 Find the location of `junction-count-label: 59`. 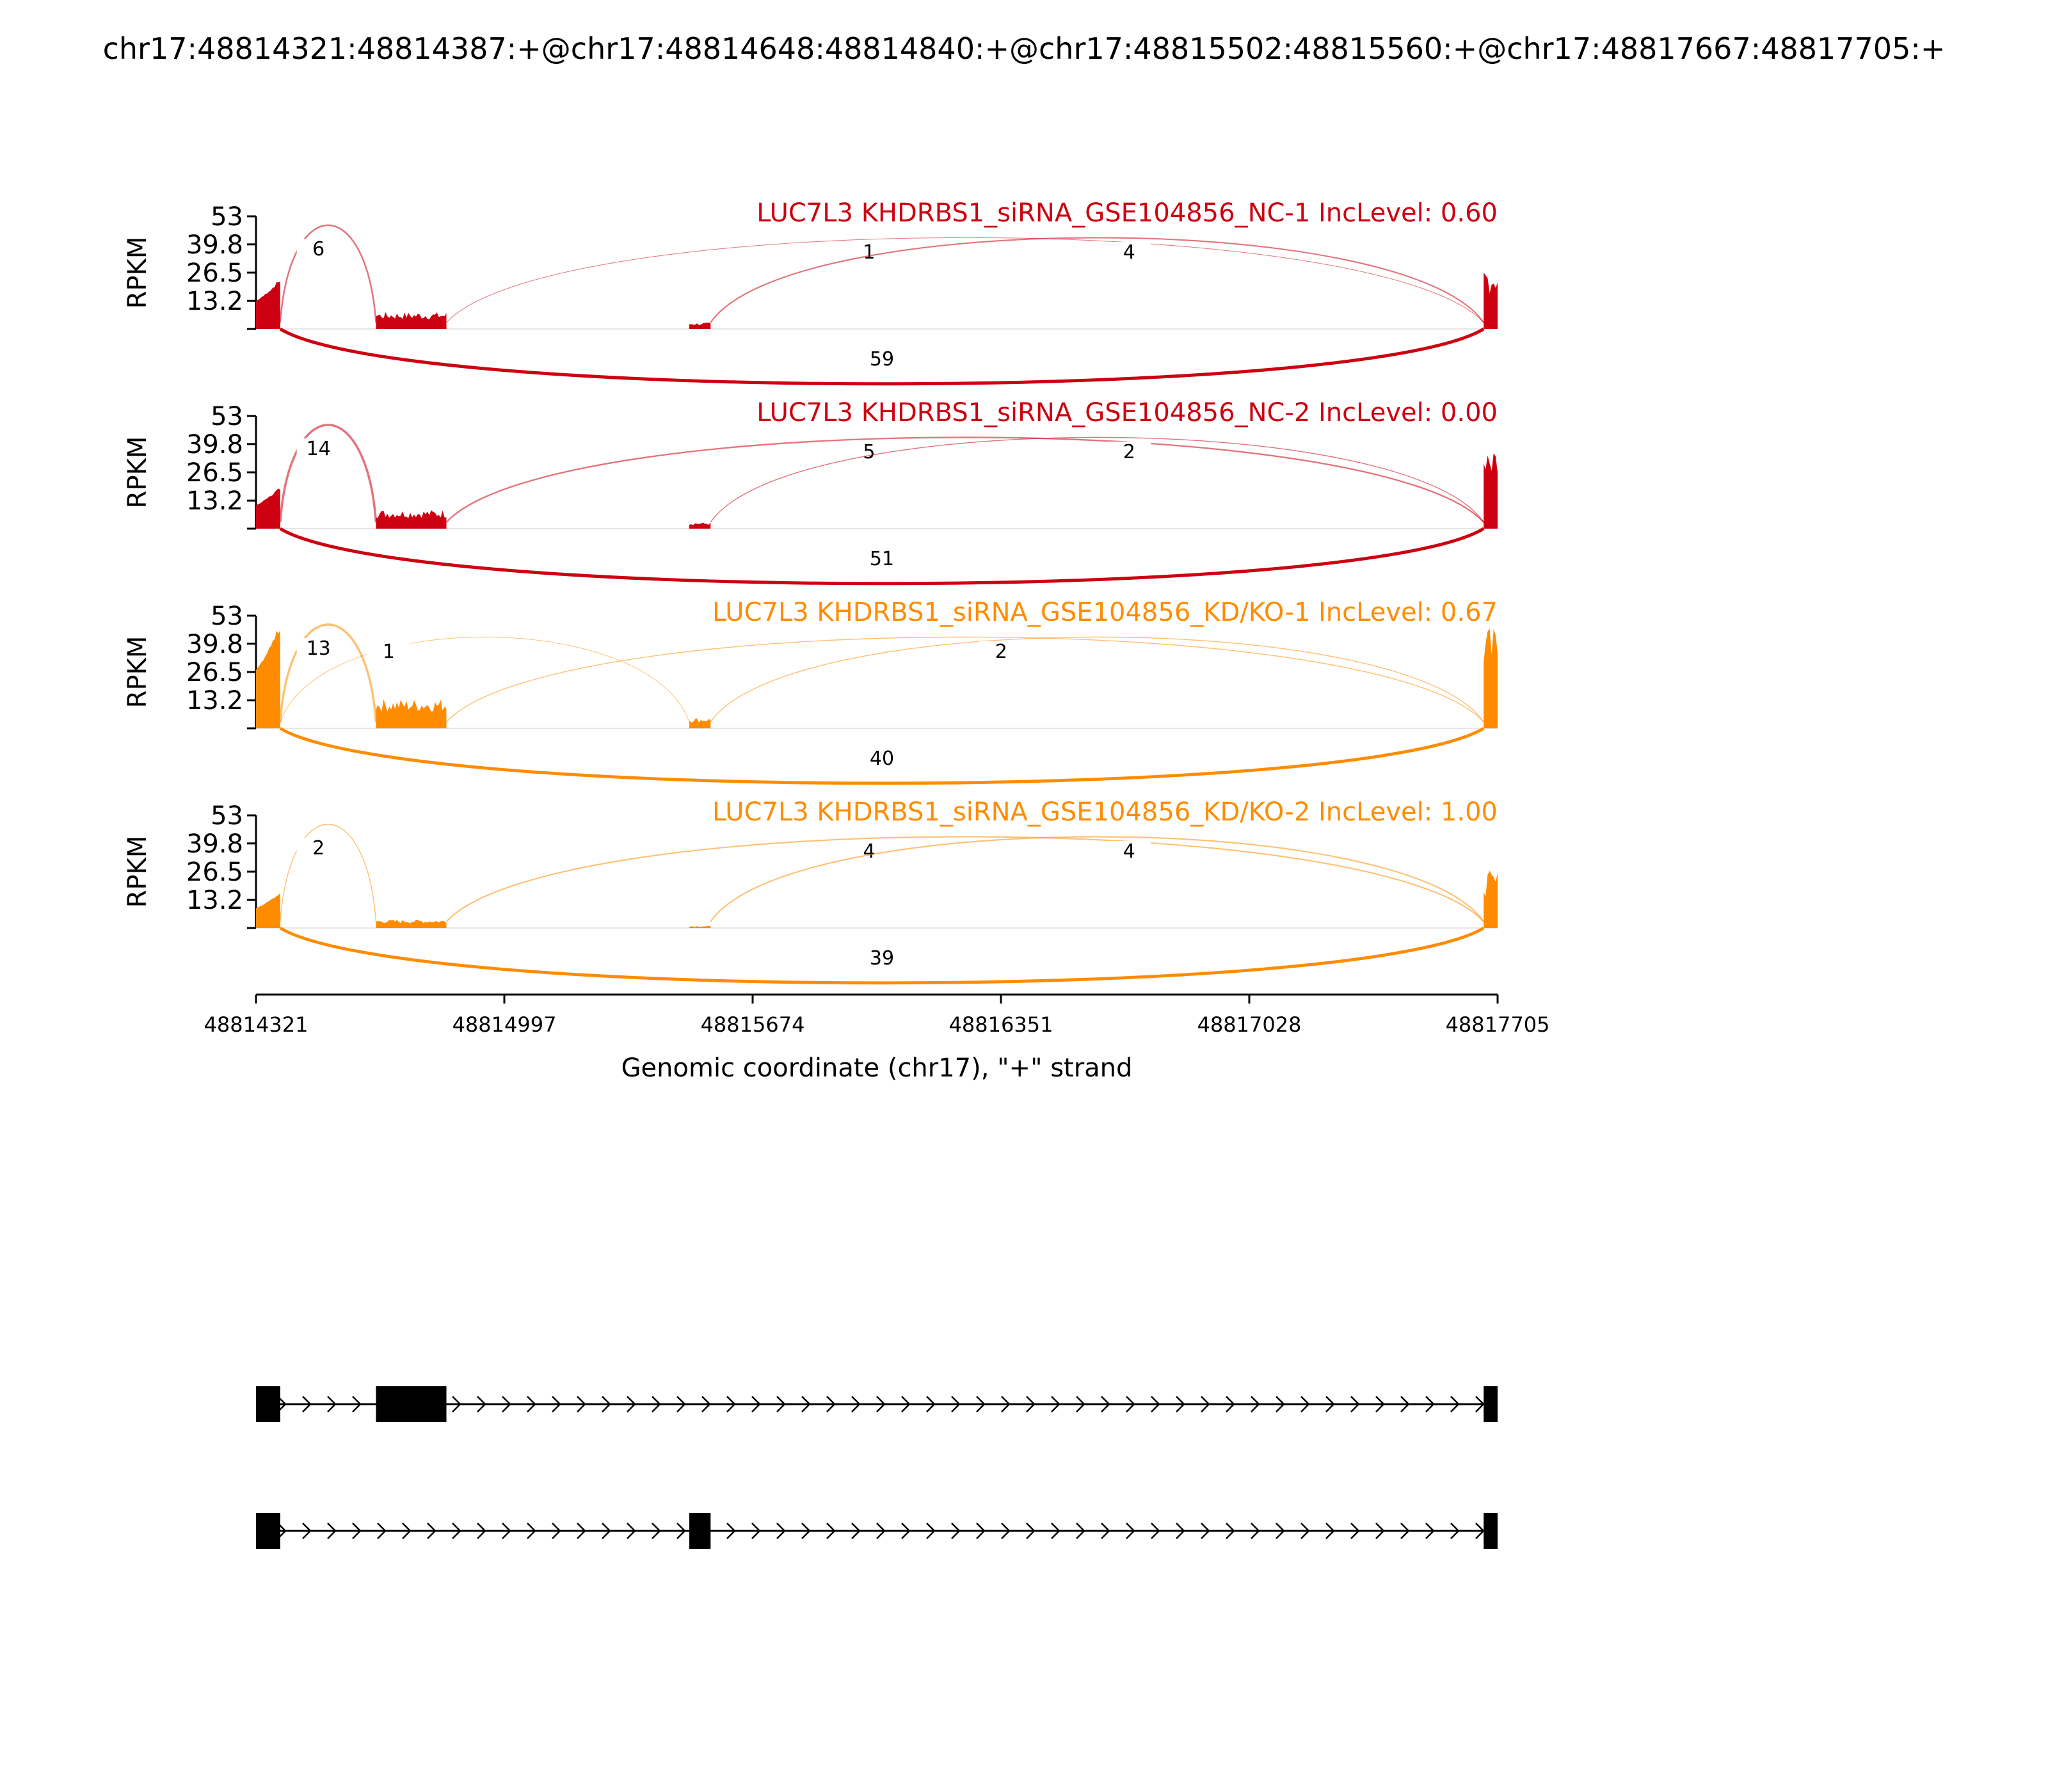

junction-count-label: 59 is located at coordinates (882, 359).